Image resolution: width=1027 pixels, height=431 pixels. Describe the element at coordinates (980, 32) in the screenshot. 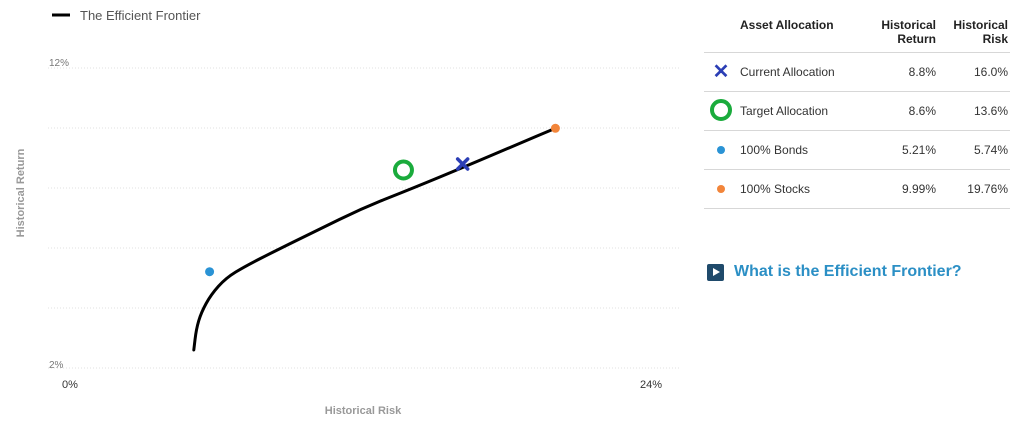

I see `header-historical-risk: Historical Risk` at that location.